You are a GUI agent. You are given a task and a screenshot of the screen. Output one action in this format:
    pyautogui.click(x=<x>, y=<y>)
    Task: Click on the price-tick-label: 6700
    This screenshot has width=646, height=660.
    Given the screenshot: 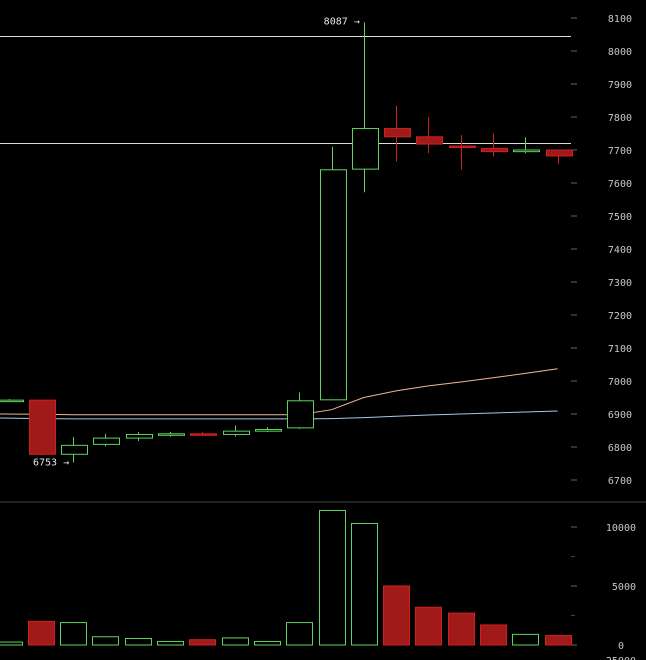 What is the action you would take?
    pyautogui.click(x=620, y=481)
    